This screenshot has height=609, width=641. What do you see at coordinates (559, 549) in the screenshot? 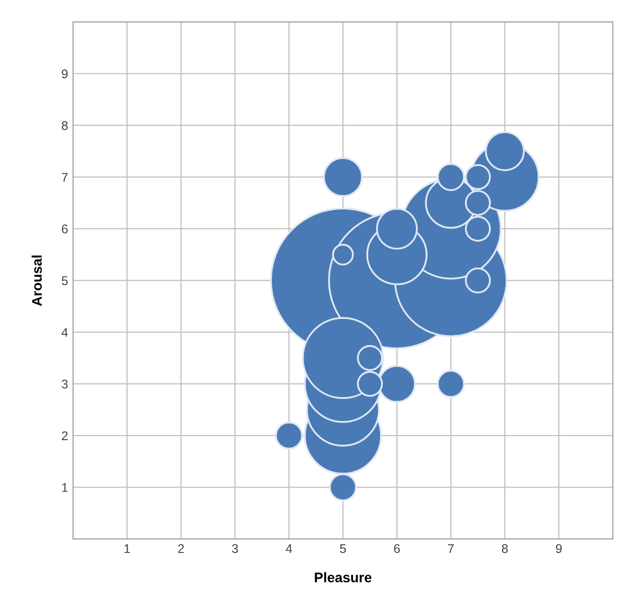
I see `x-tick-label: 9` at bounding box center [559, 549].